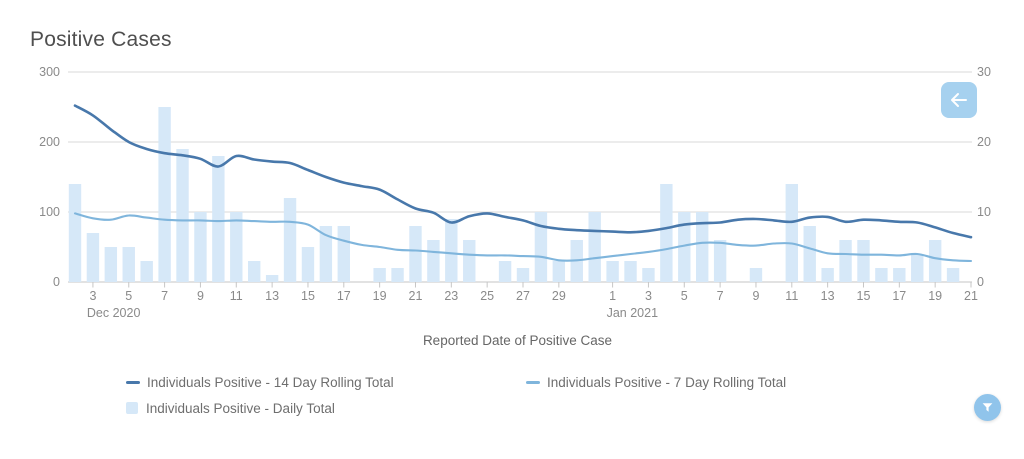  I want to click on svg-text: Dec 2020, so click(114, 313).